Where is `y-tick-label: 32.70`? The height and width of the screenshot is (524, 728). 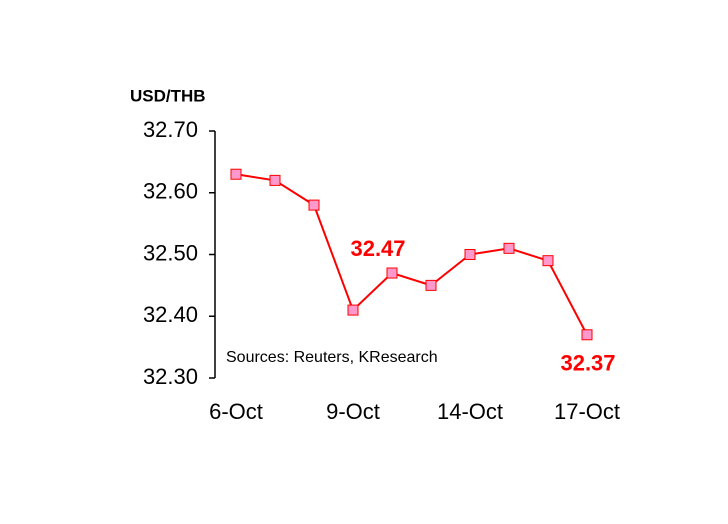 y-tick-label: 32.70 is located at coordinates (170, 129).